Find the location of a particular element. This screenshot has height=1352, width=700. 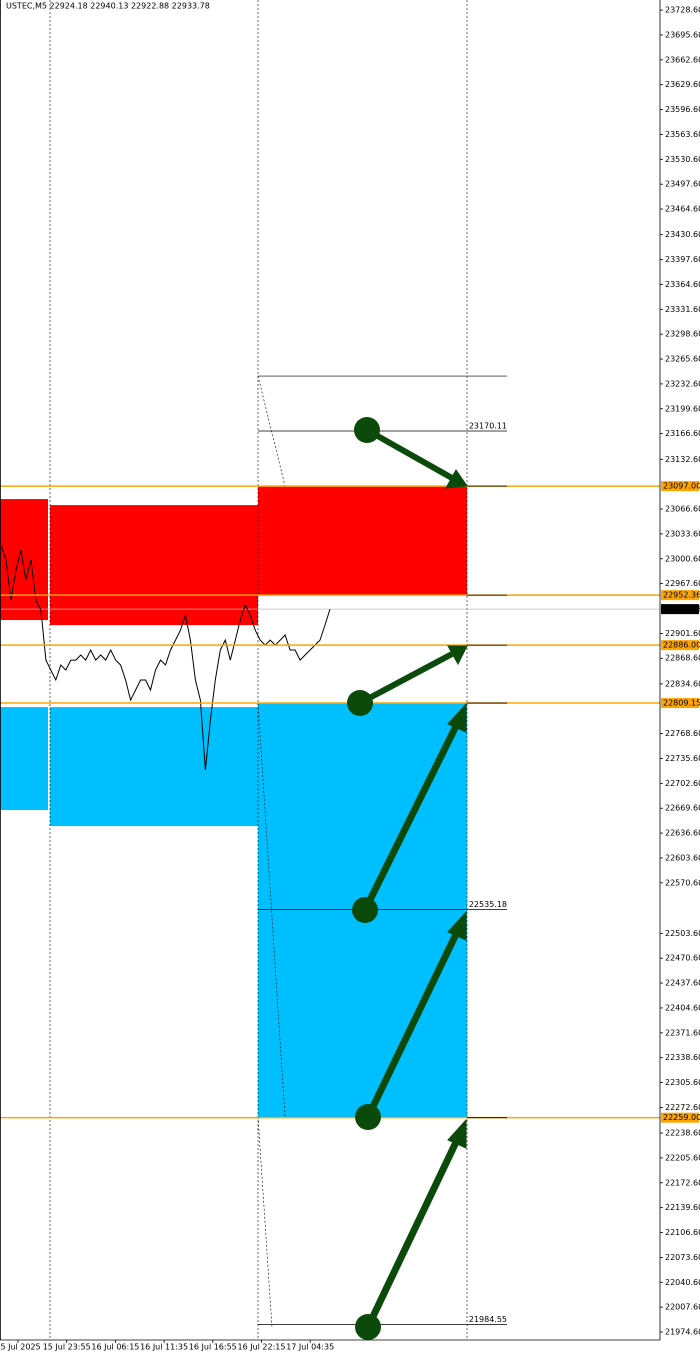

y-tick-label: 22139.60 is located at coordinates (682, 1207).